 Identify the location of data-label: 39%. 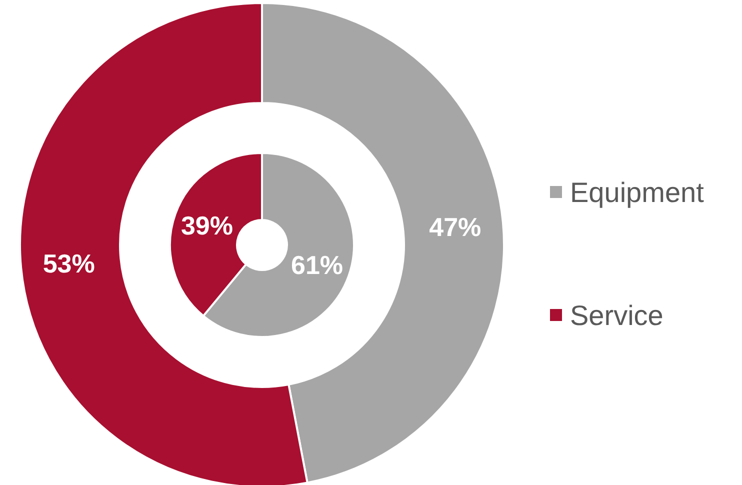
(206, 225).